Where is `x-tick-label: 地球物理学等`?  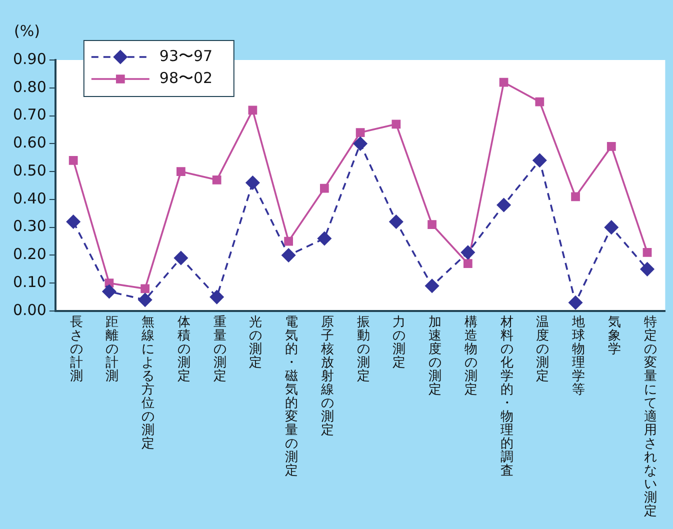
x-tick-label: 地球物理学等 is located at coordinates (578, 356).